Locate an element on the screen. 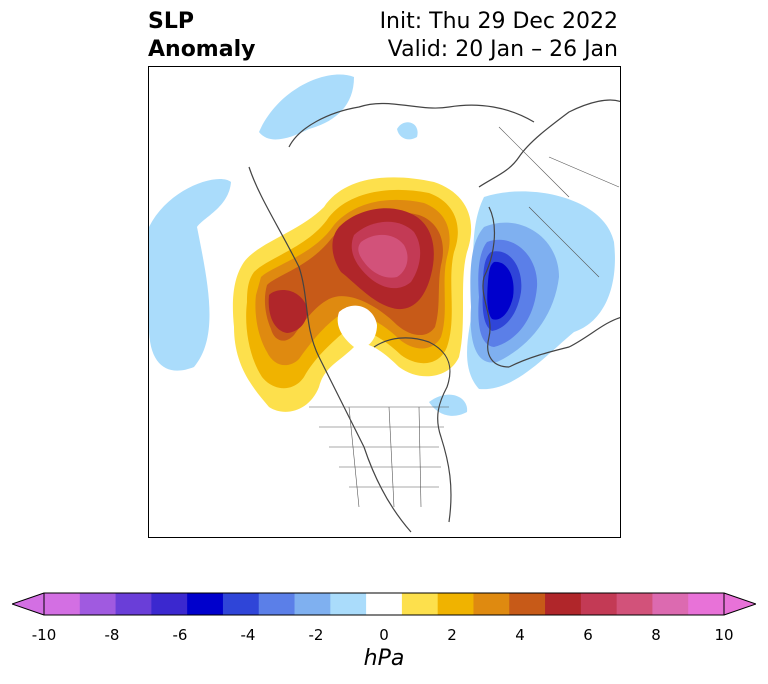  map-title: SLP Anomaly is located at coordinates (201, 36).